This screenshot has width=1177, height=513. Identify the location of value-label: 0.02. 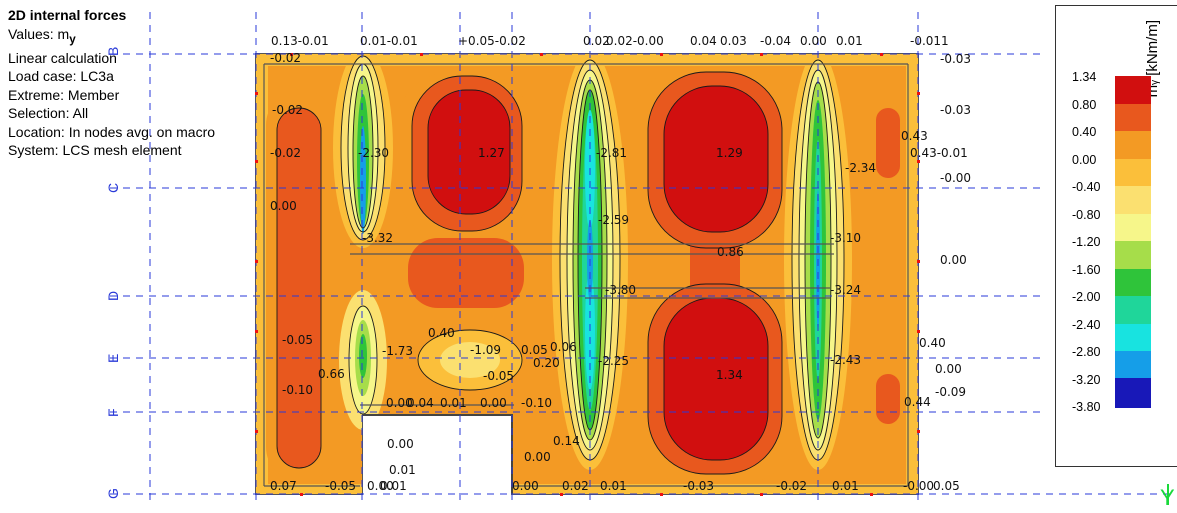
(596, 41).